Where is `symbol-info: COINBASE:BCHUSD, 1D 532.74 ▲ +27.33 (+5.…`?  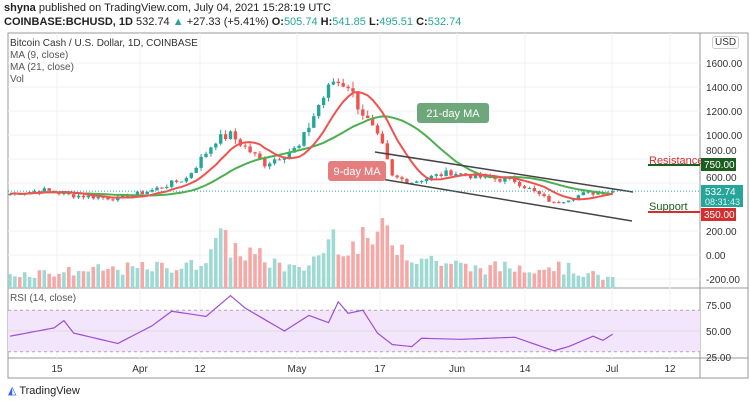
symbol-info: COINBASE:BCHUSD, 1D 532.74 ▲ +27.33 (+5.… is located at coordinates (233, 22).